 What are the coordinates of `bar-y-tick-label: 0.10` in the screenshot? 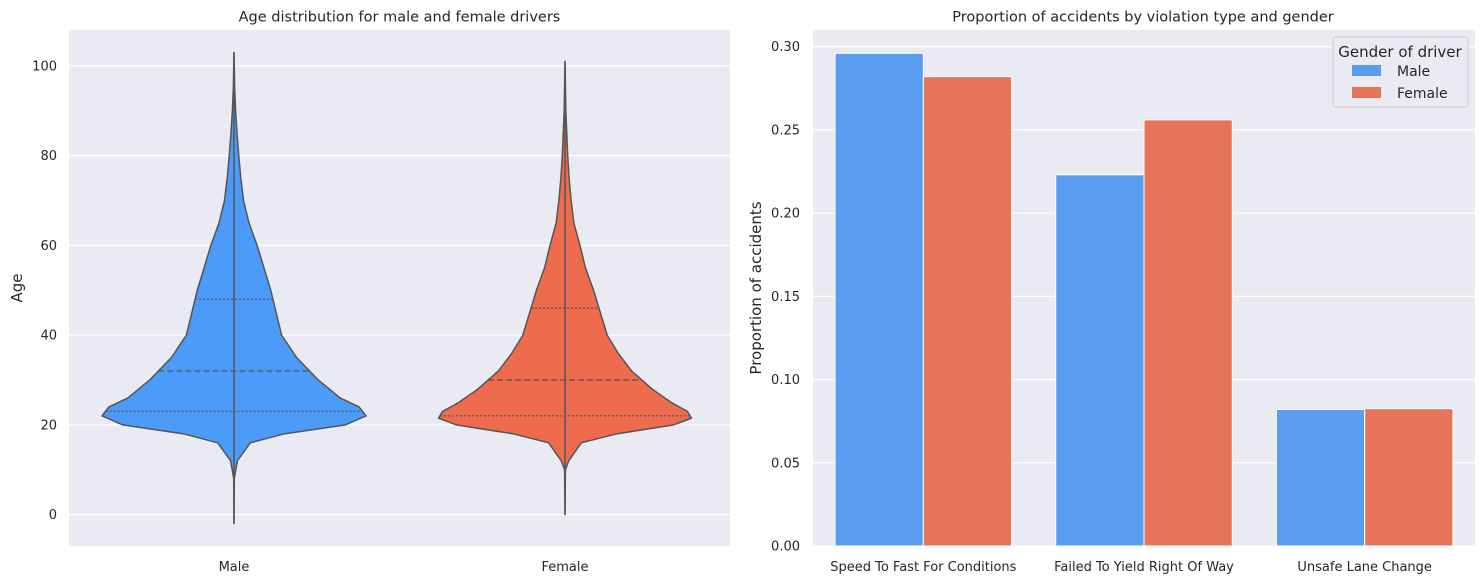 It's located at (785, 380).